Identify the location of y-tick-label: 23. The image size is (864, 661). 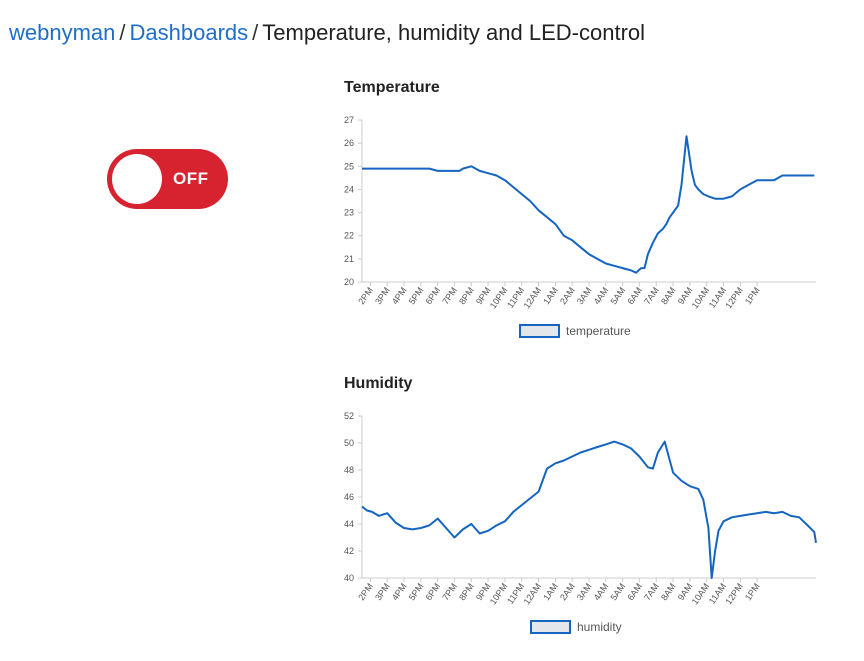
(349, 213).